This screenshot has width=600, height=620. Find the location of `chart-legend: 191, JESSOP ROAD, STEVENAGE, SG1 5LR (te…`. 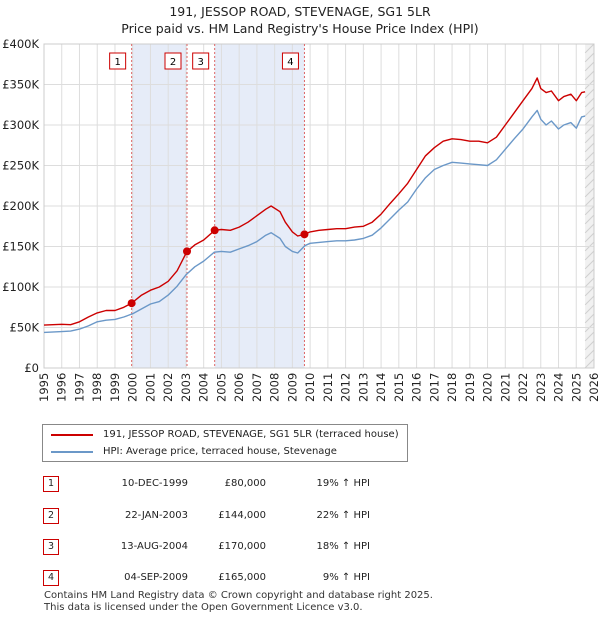

chart-legend: 191, JESSOP ROAD, STEVENAGE, SG1 5LR (te… is located at coordinates (225, 443).